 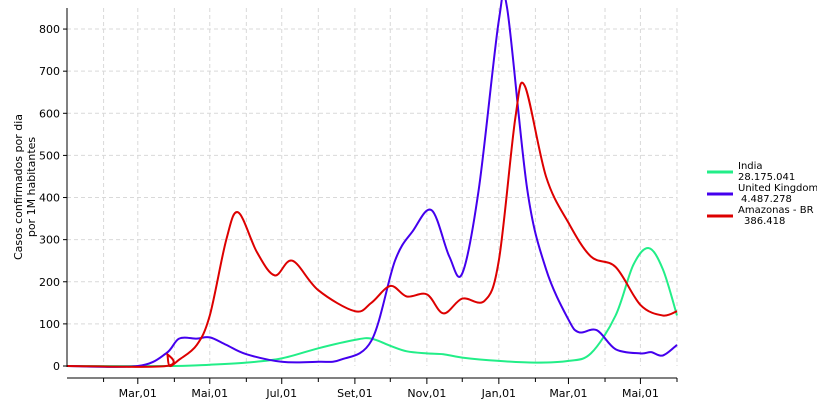 I want to click on x-tick-label: Set,01, so click(x=355, y=393).